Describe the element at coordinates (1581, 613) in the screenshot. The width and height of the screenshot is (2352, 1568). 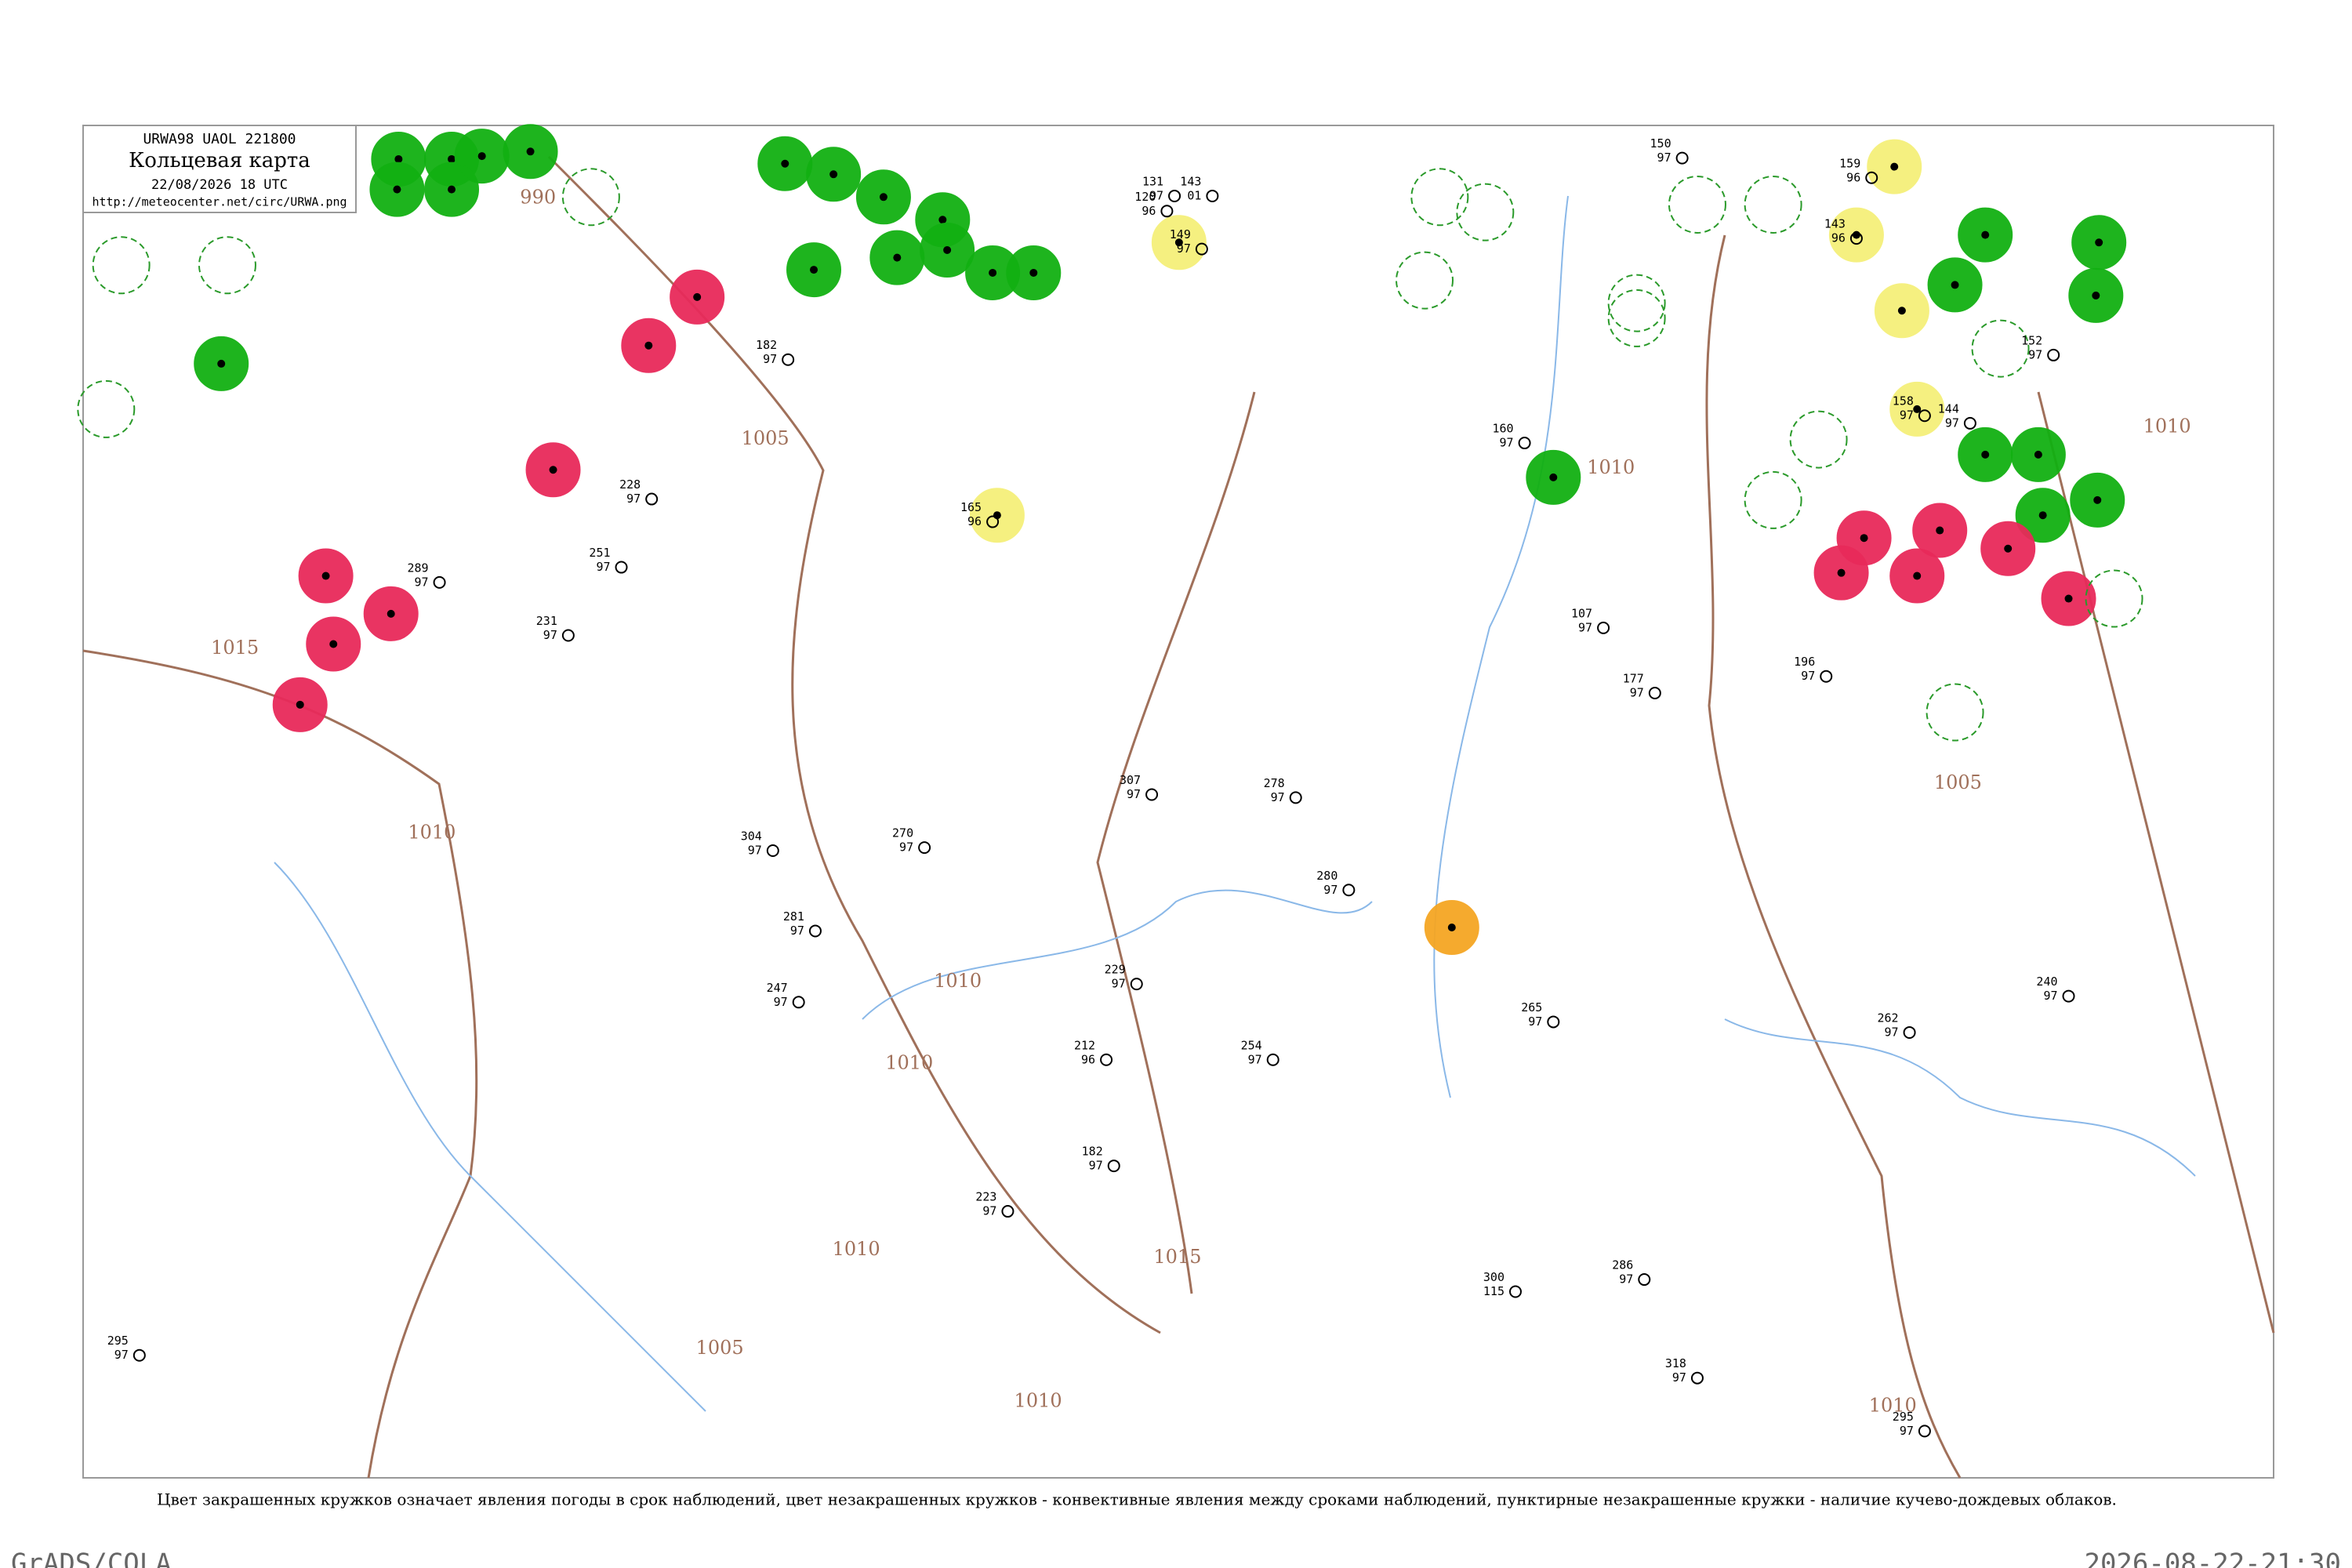
I see `station-pressure: 107` at that location.